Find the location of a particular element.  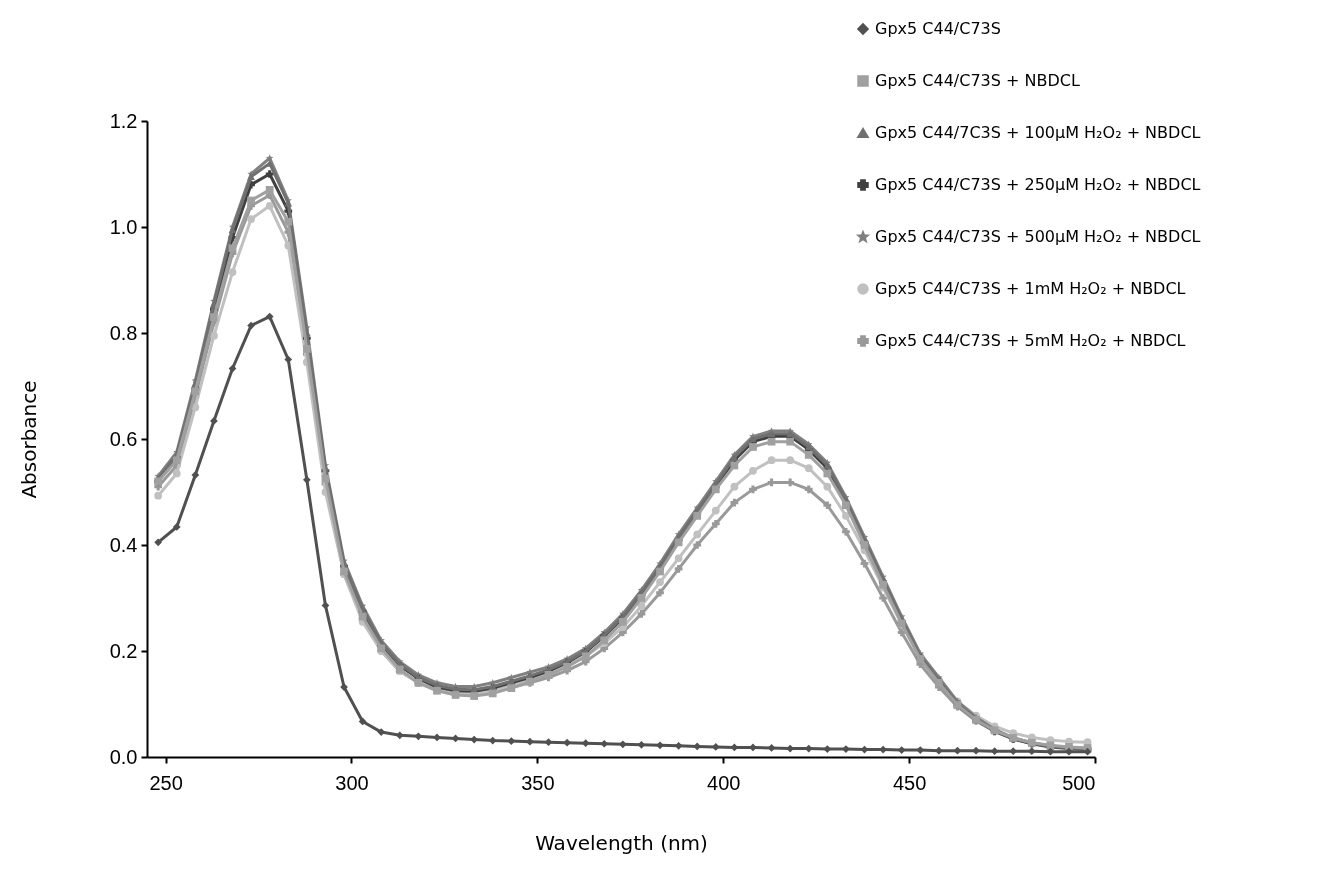

legend-label: Gpx5 C44/7C3S + 100µM H₂O₂ + NBDCL is located at coordinates (1038, 132).